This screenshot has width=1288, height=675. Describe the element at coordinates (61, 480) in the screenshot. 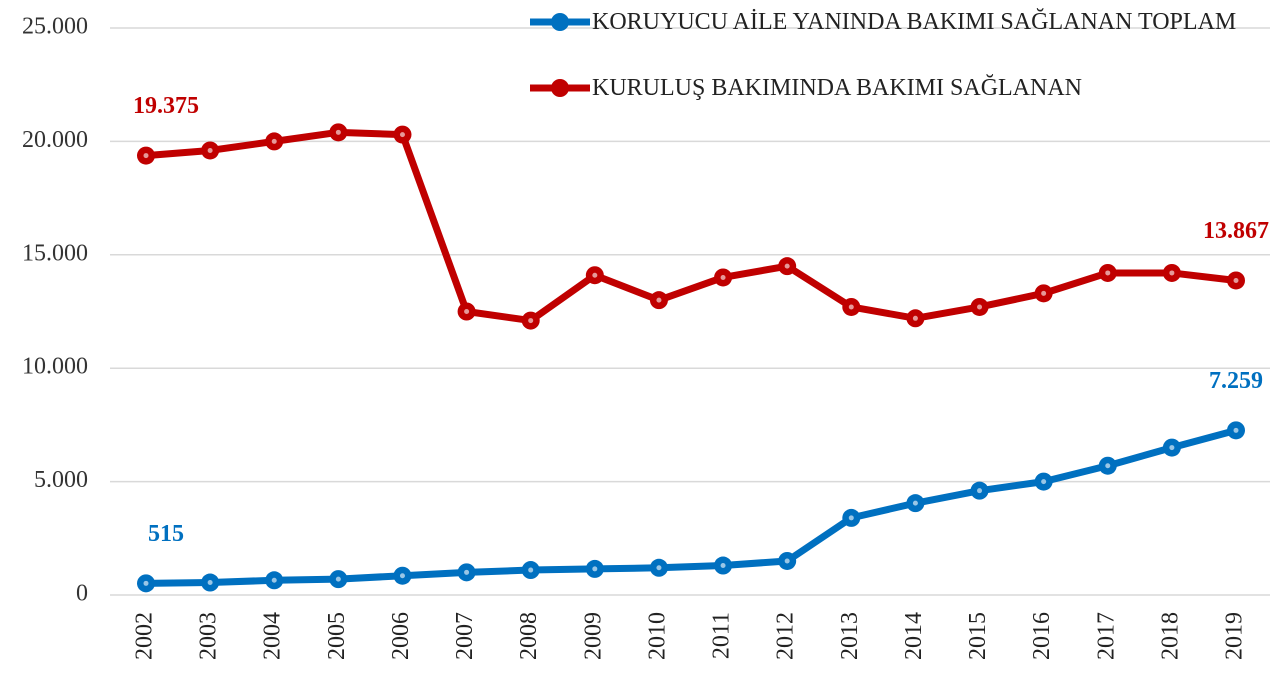

I see `y-tick-label: 5.000` at that location.